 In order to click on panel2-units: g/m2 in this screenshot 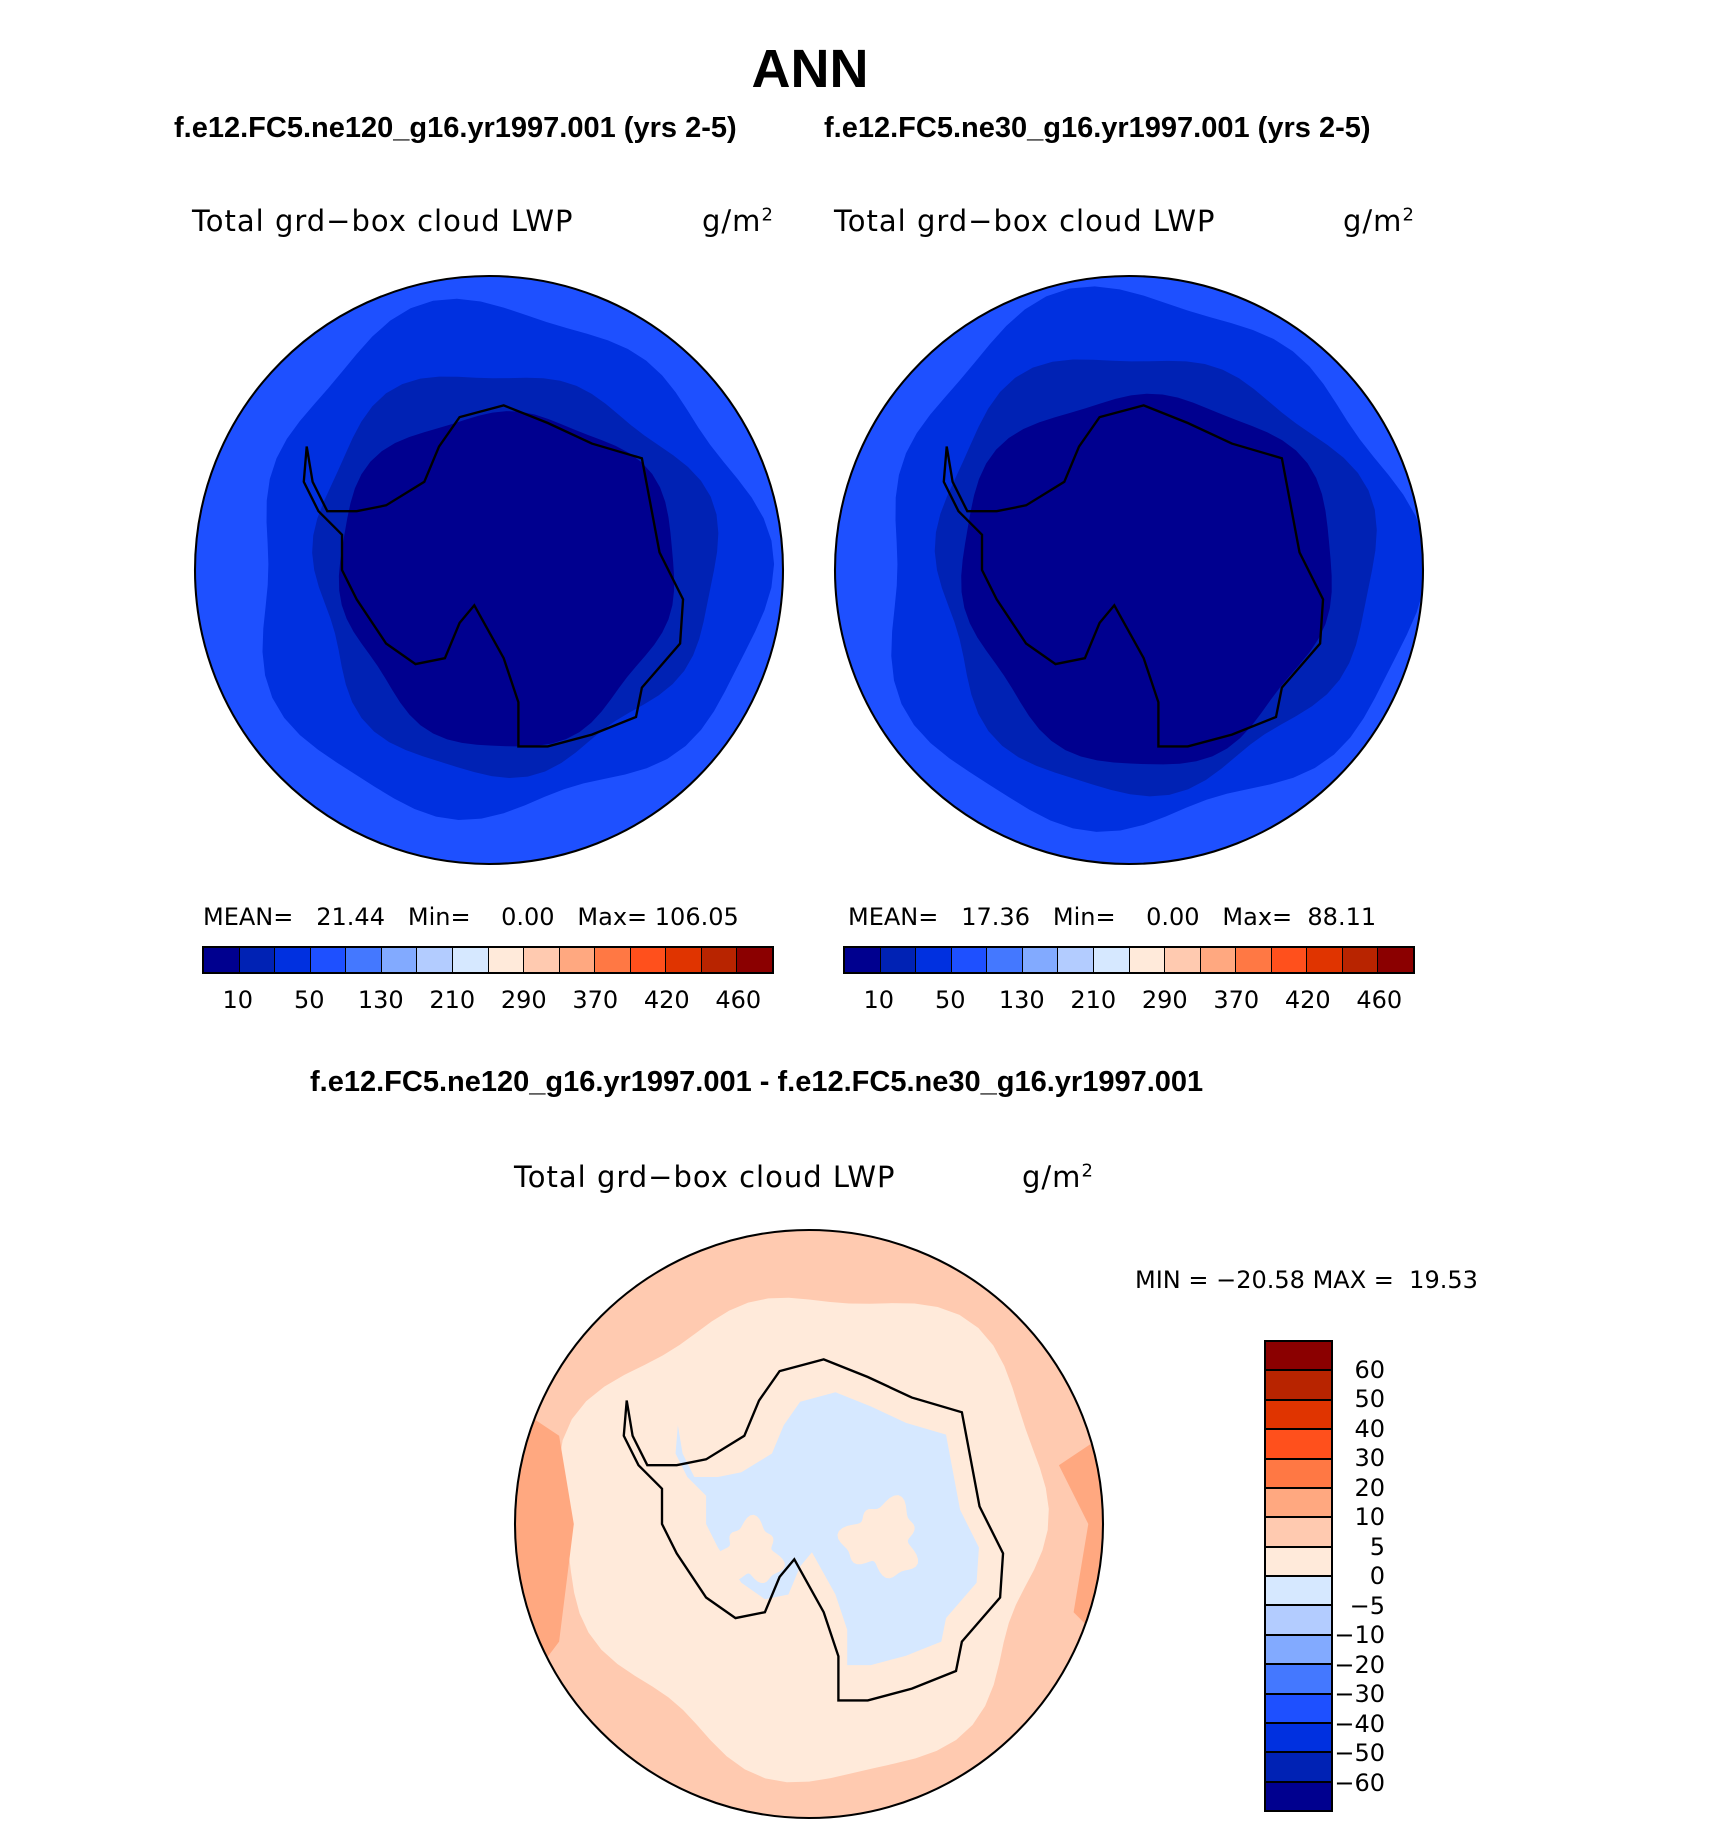, I will do `click(1379, 221)`.